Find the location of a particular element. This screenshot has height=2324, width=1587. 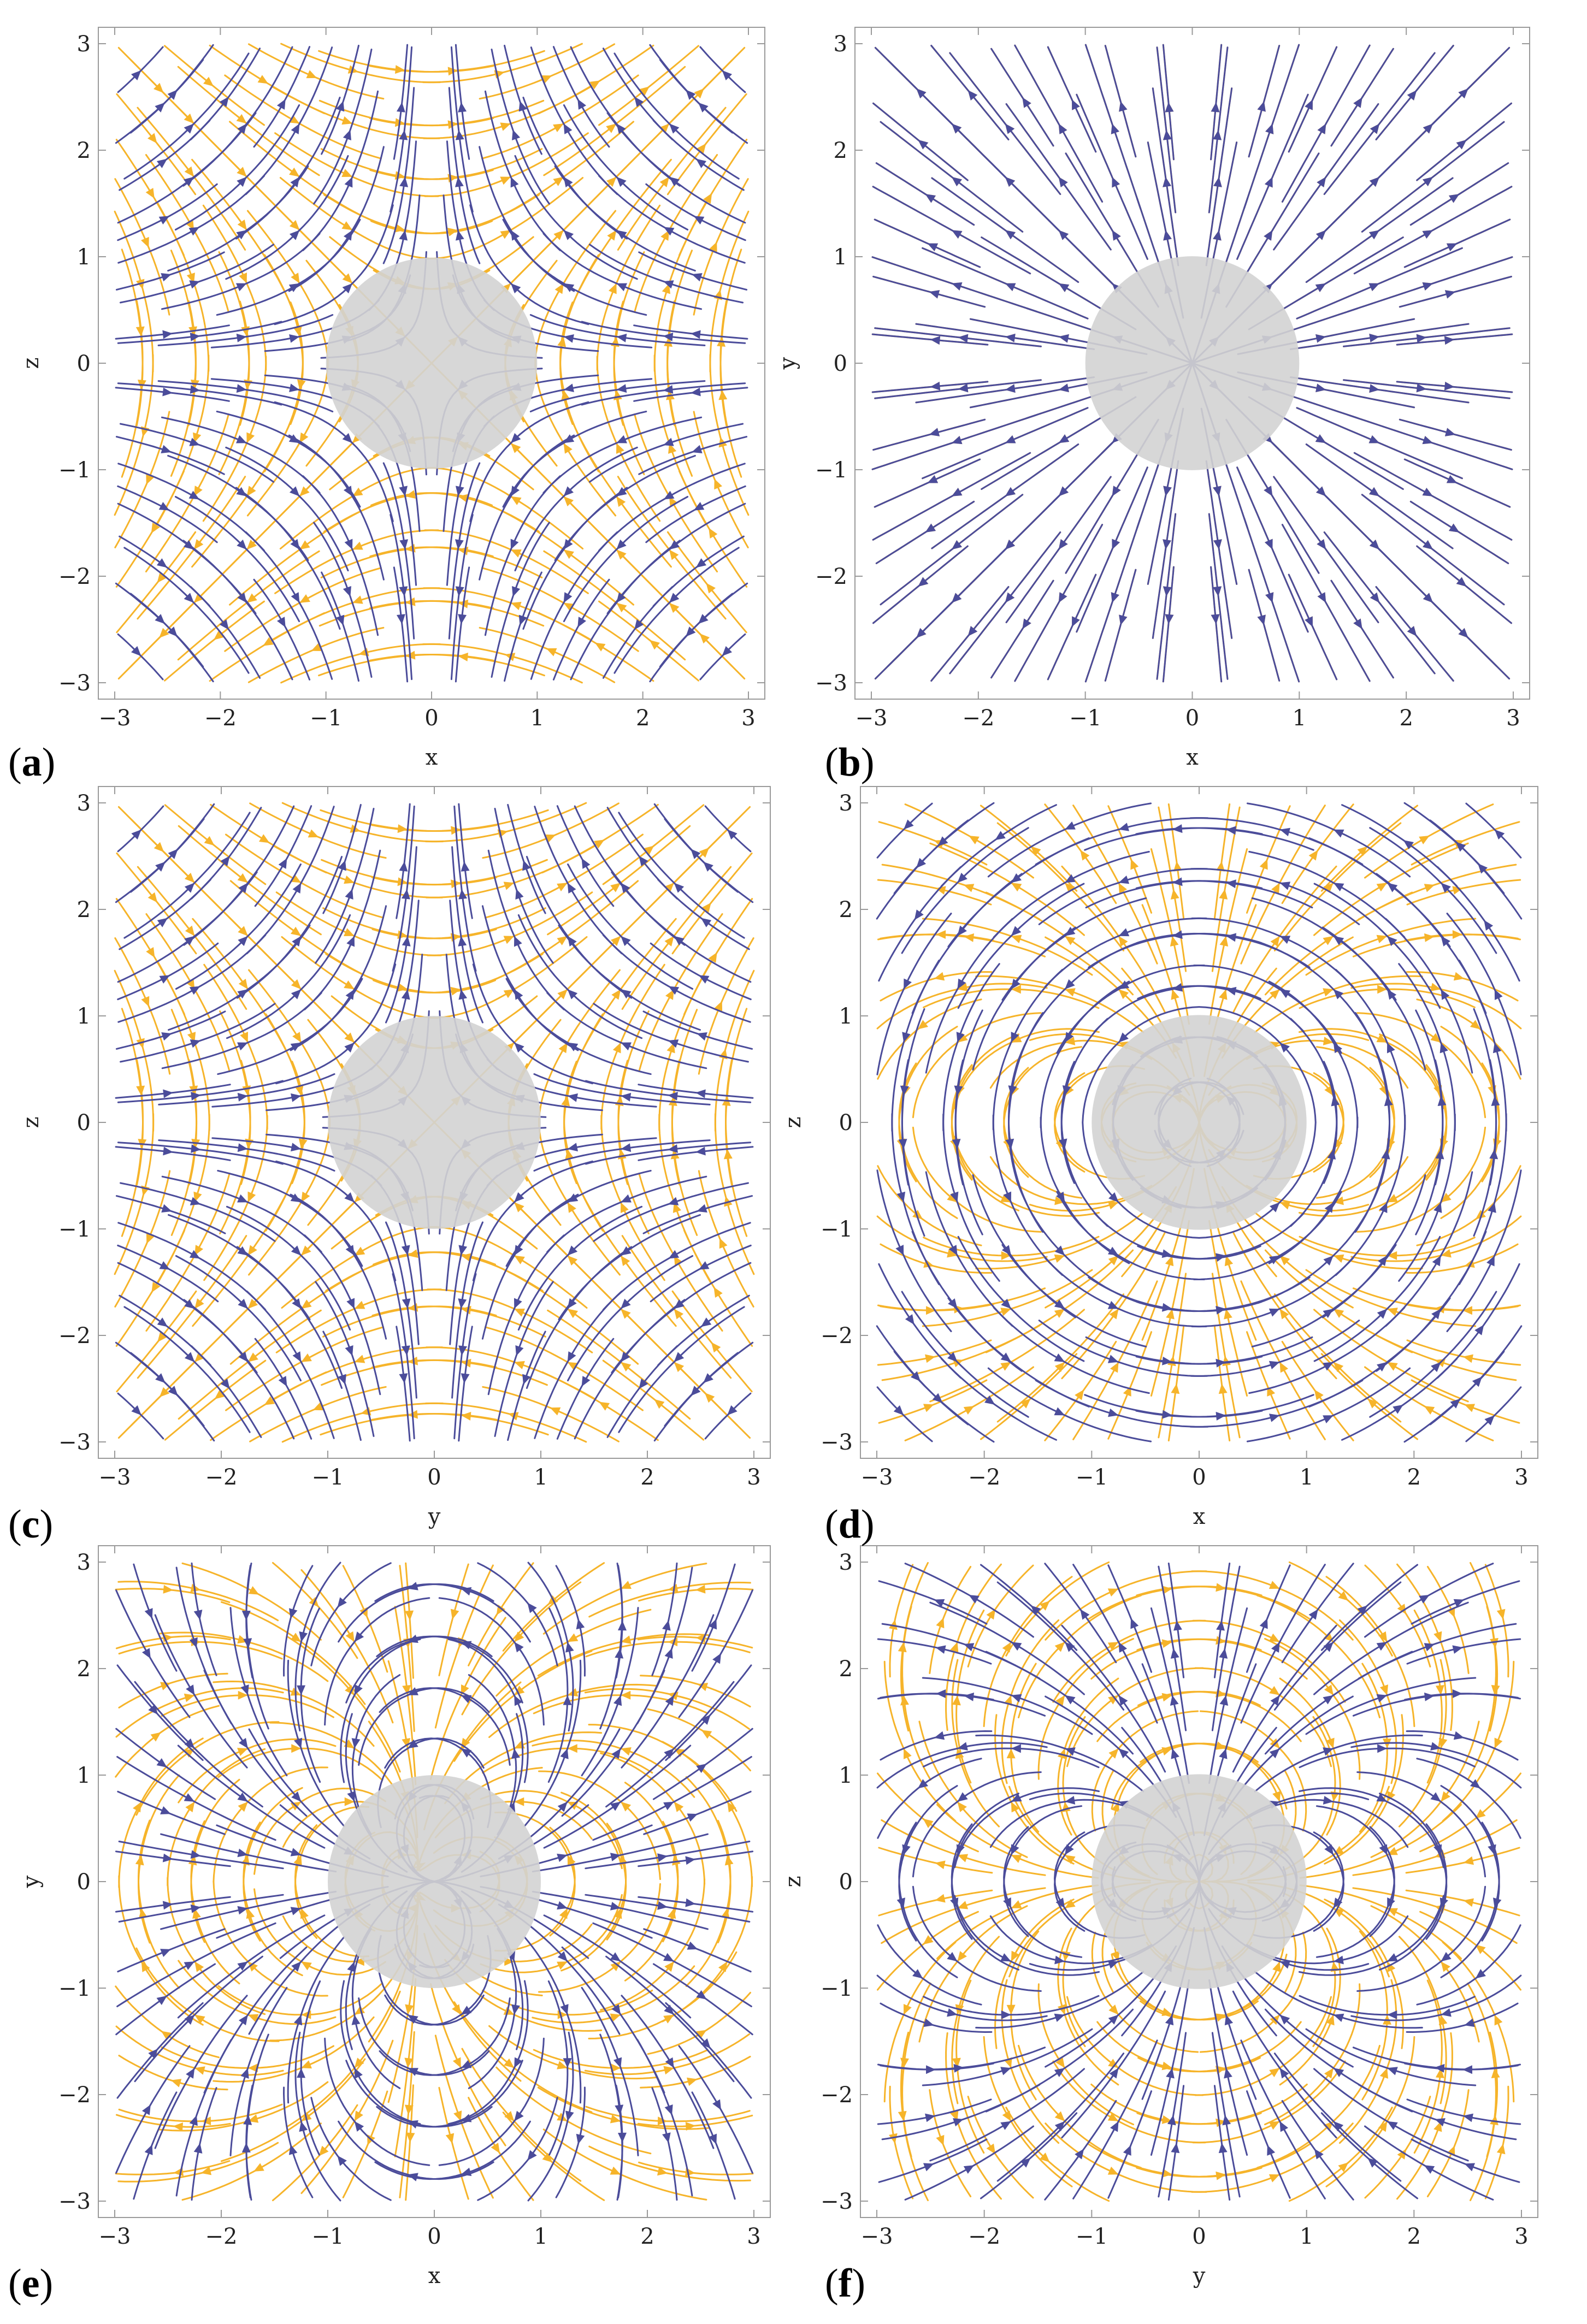

panel-e-xtick-label: 1 is located at coordinates (540, 2237).